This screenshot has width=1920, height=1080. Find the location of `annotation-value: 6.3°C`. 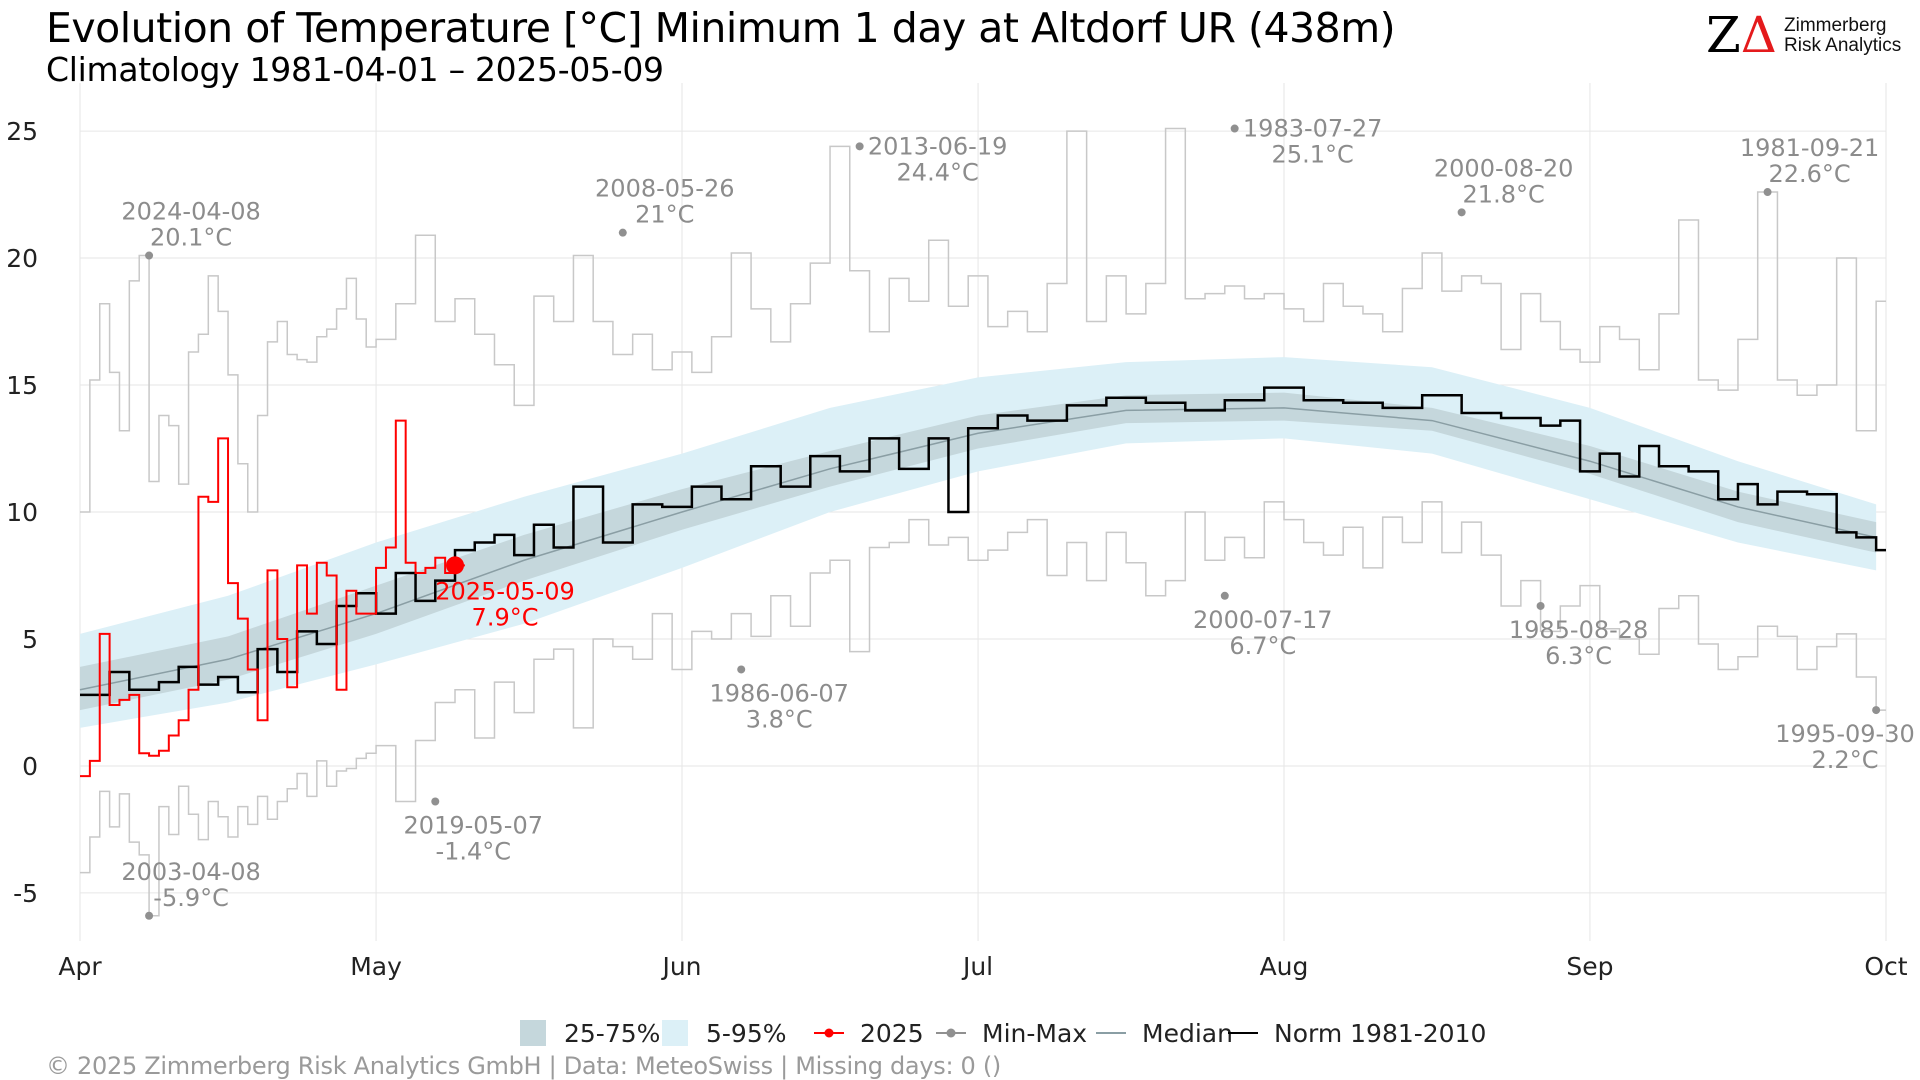

annotation-value: 6.3°C is located at coordinates (1578, 656).